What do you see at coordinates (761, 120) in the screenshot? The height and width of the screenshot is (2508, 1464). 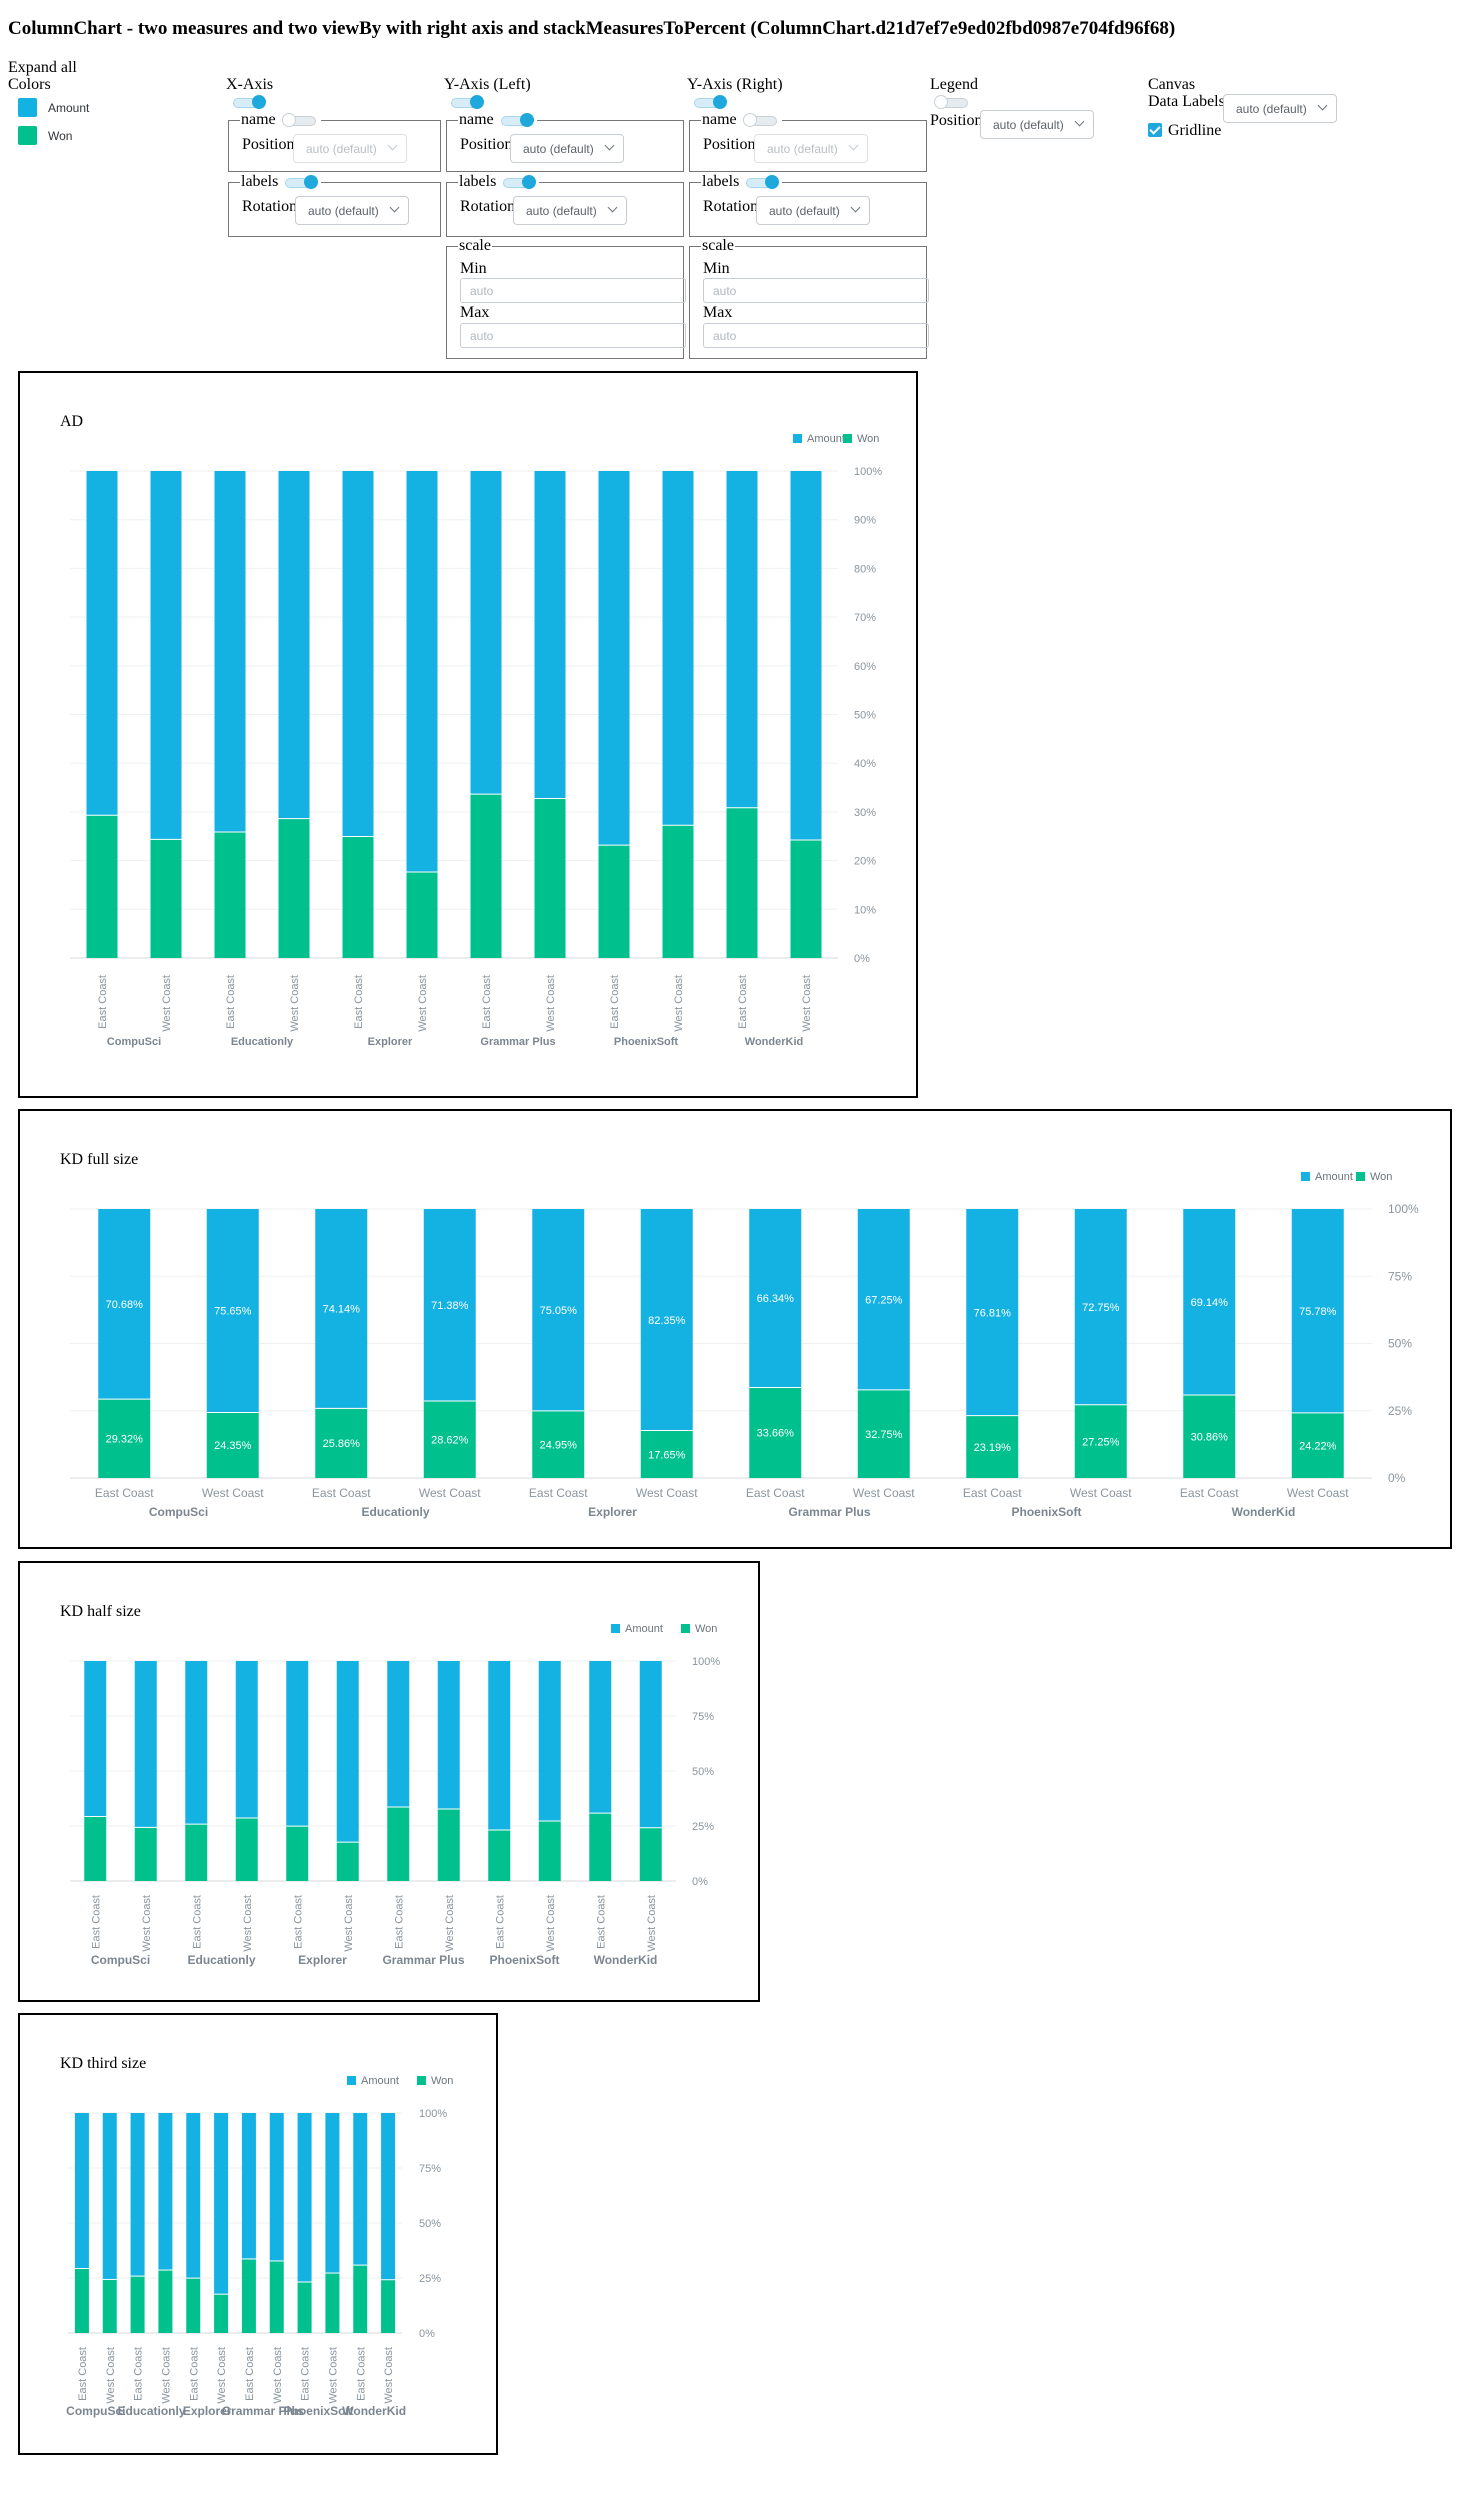 I see `y-axis-right-name-toggle` at bounding box center [761, 120].